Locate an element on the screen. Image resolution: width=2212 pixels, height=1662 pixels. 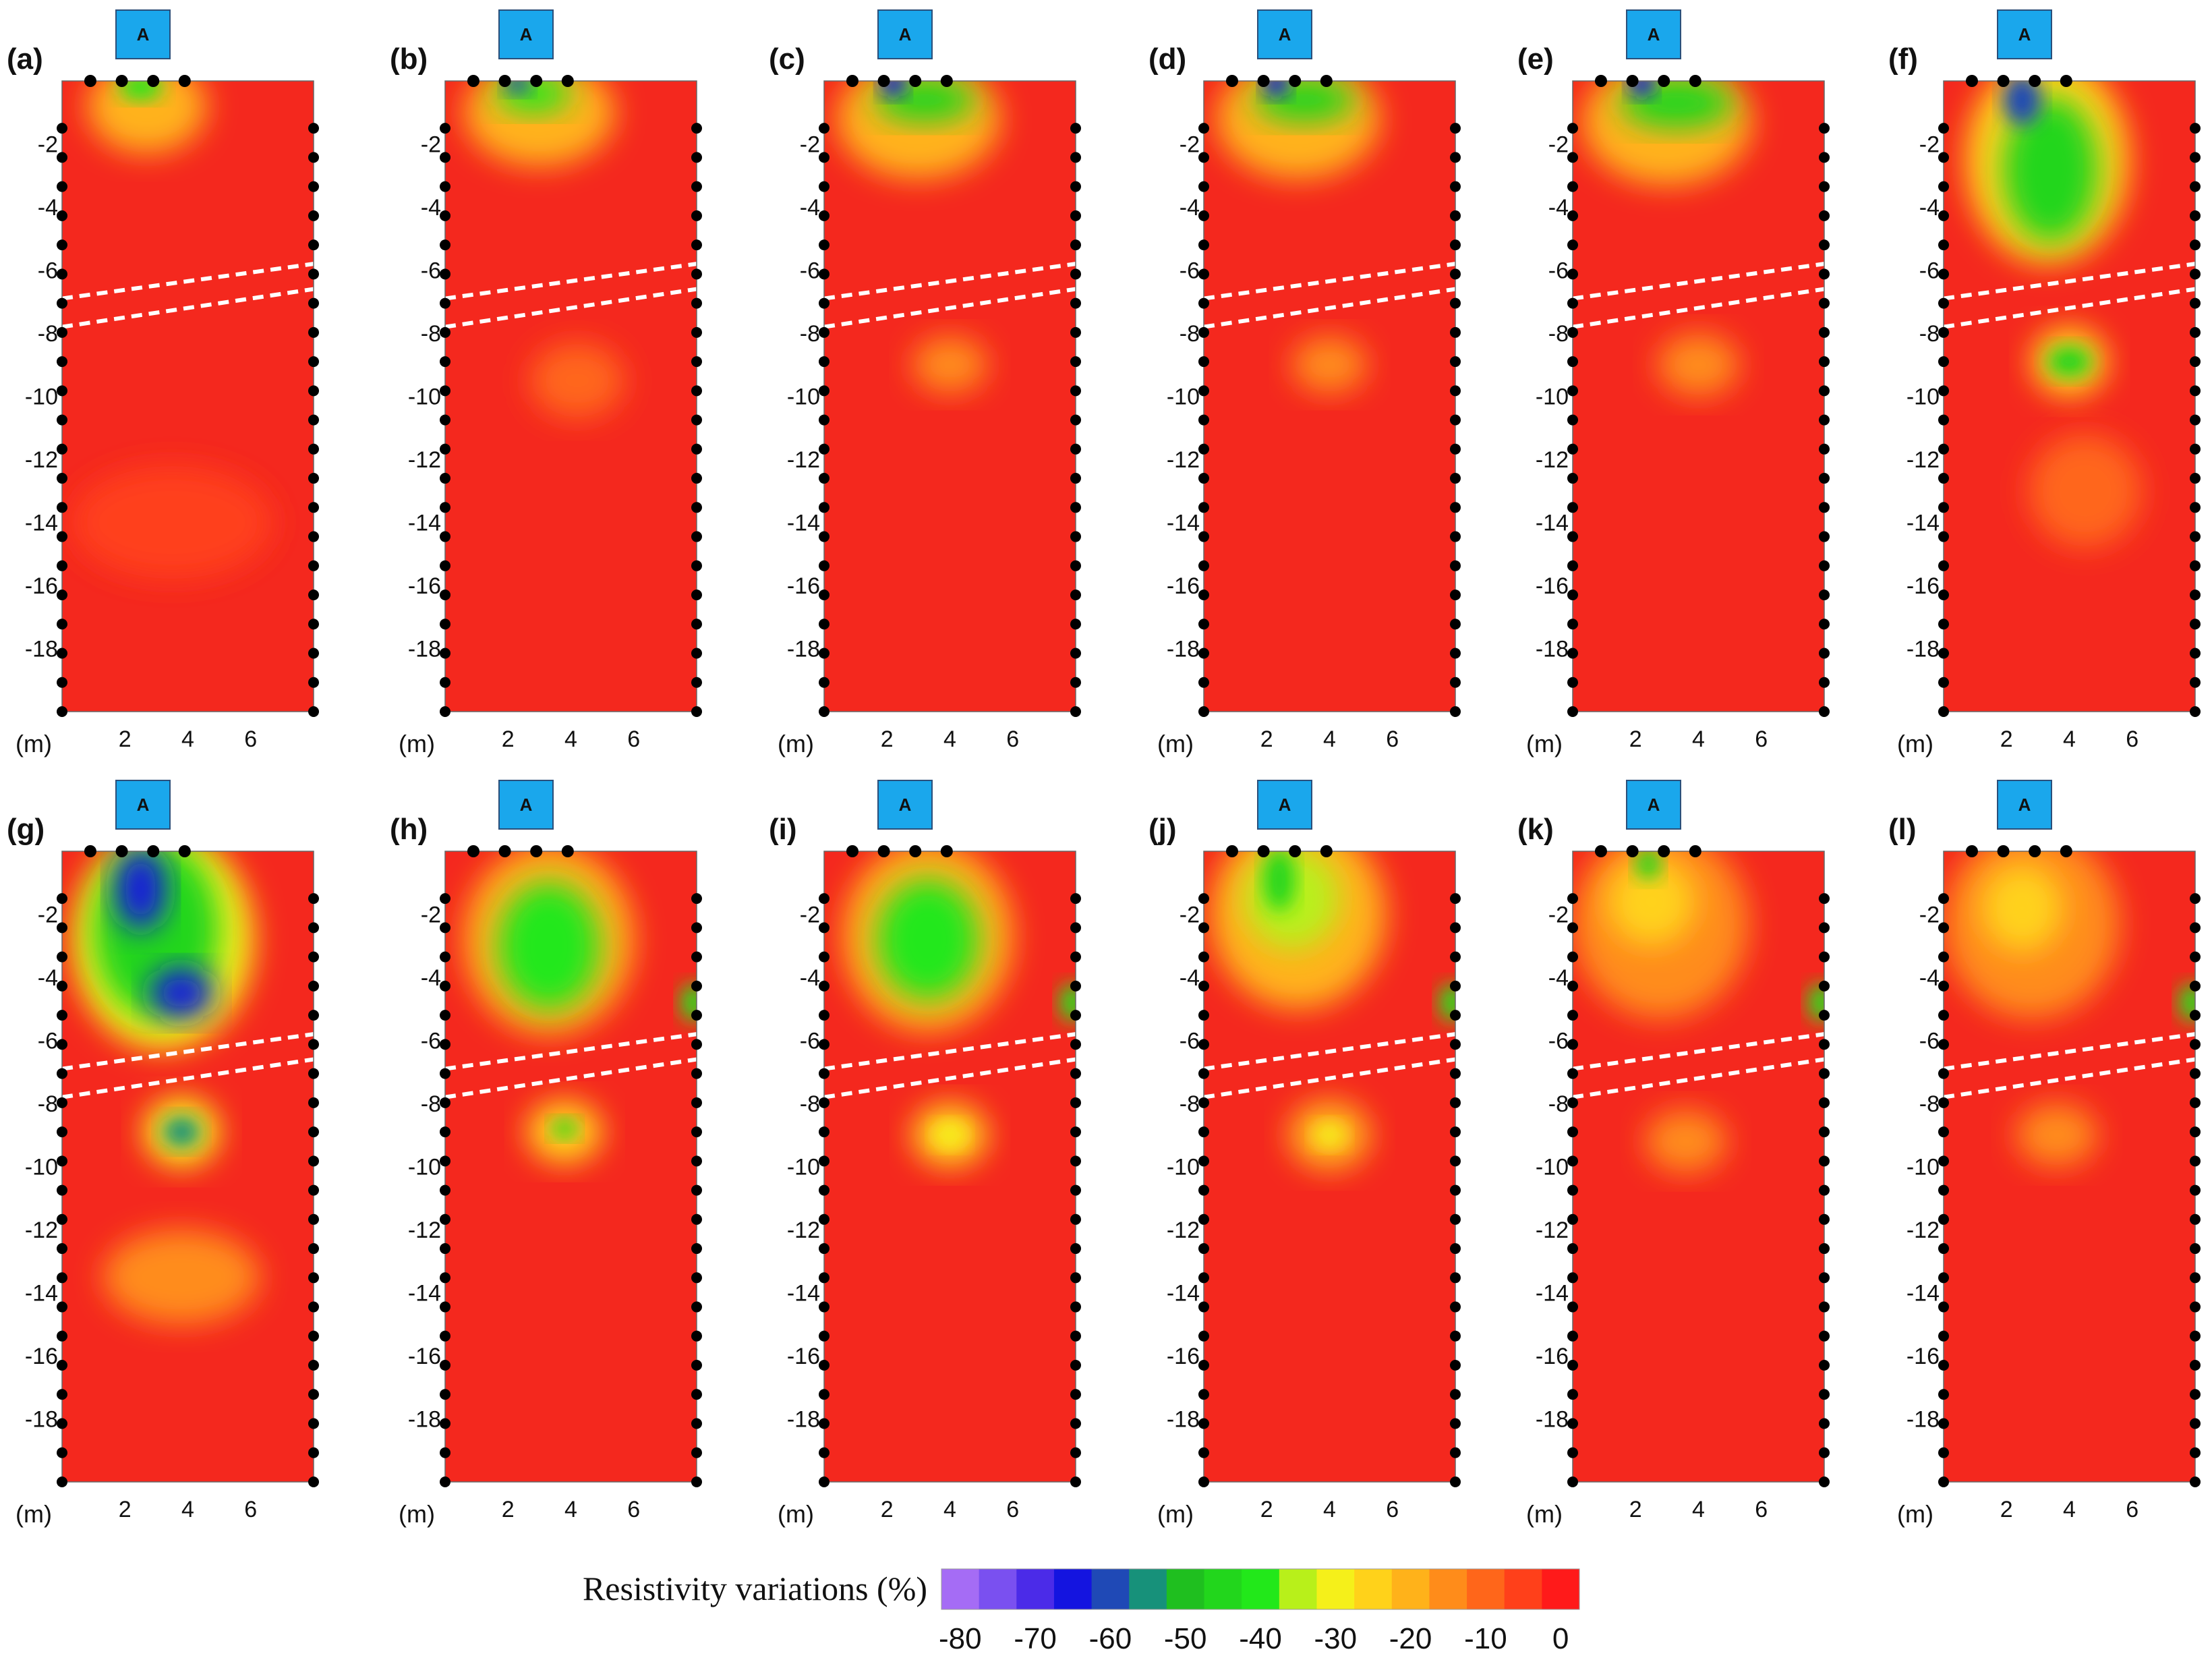
x-tick-label: 6 is located at coordinates (2132, 1509).